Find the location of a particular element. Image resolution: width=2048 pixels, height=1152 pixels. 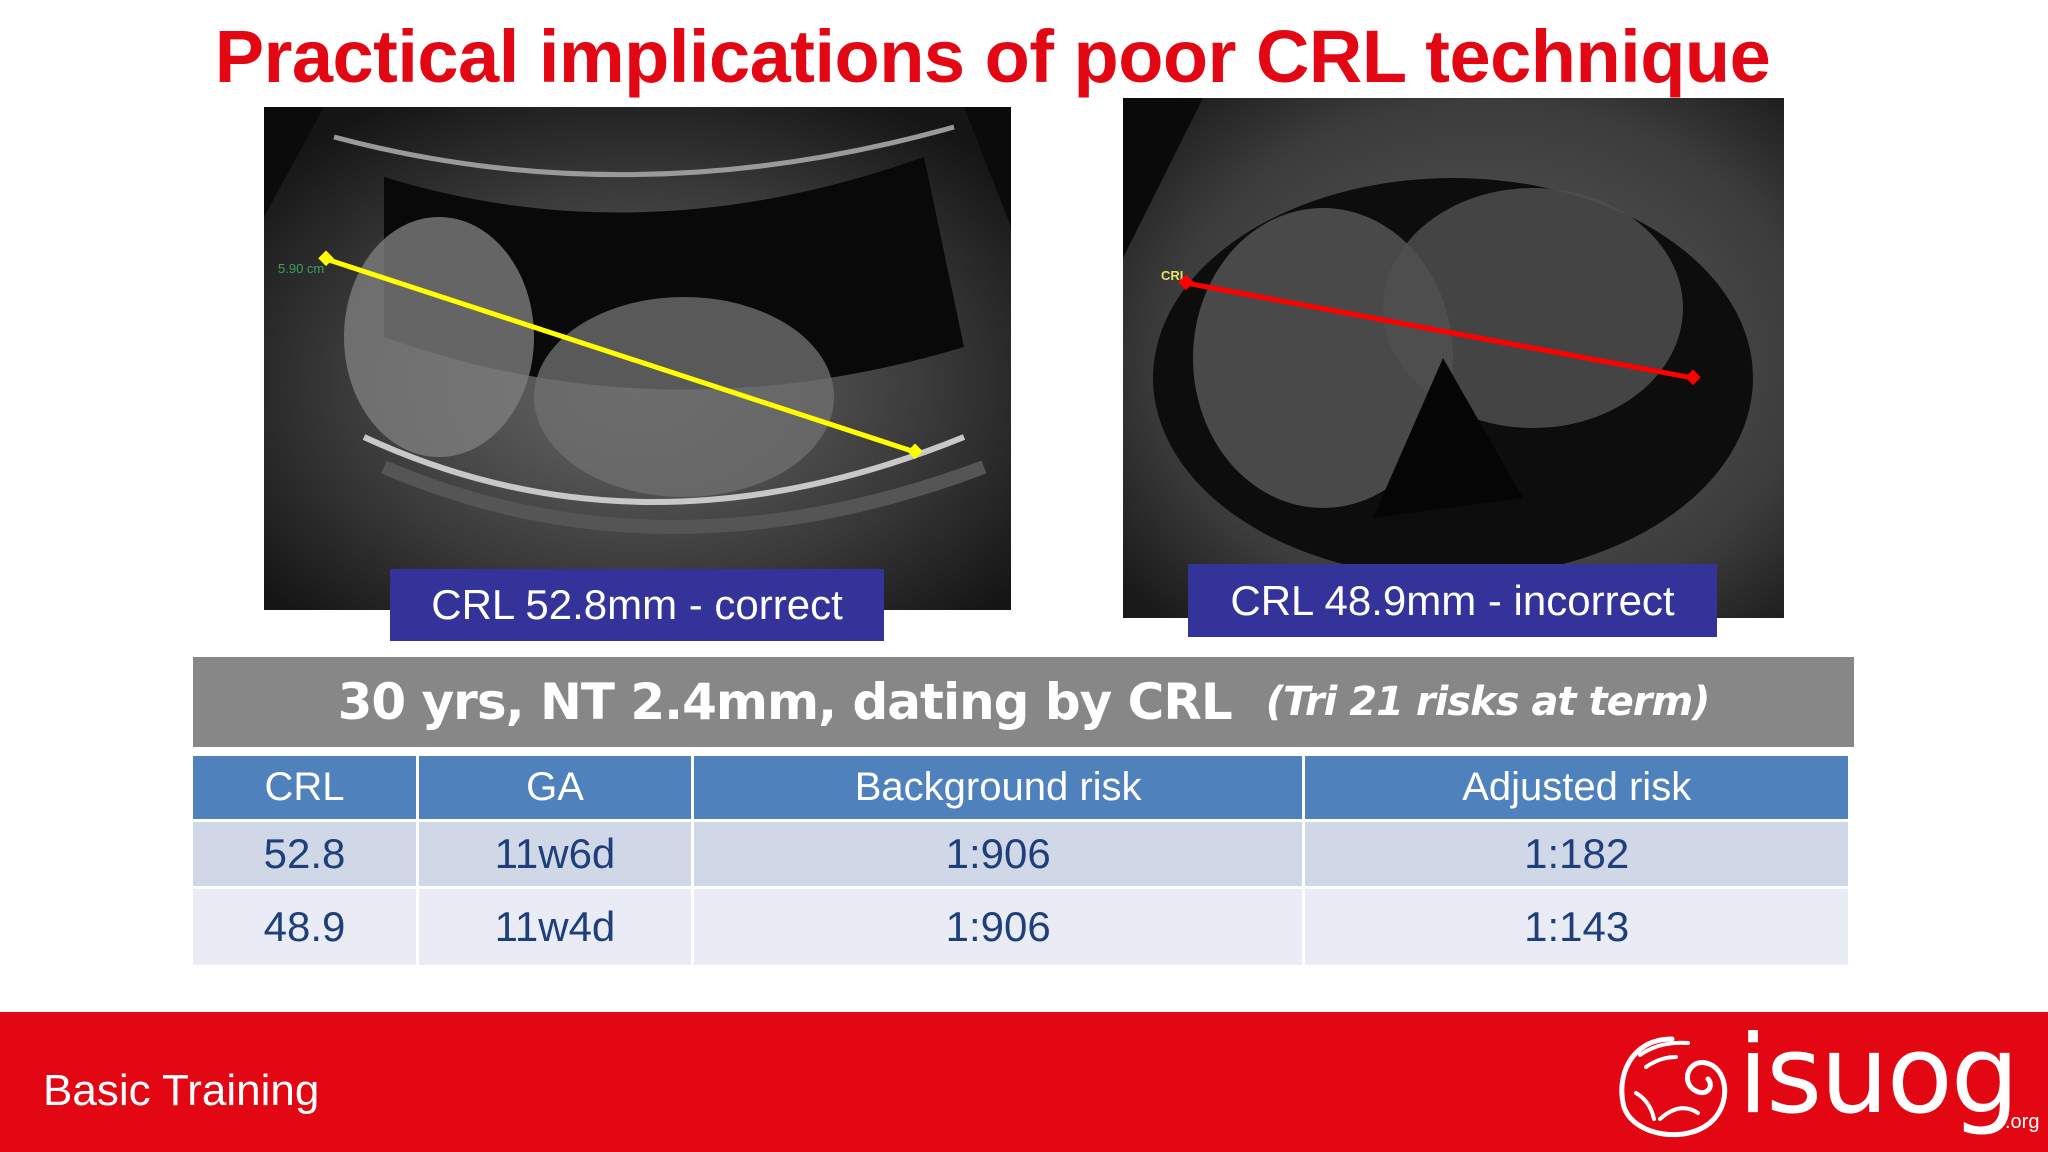

footer-bar: Basic Training isuog .org is located at coordinates (1024, 1082).